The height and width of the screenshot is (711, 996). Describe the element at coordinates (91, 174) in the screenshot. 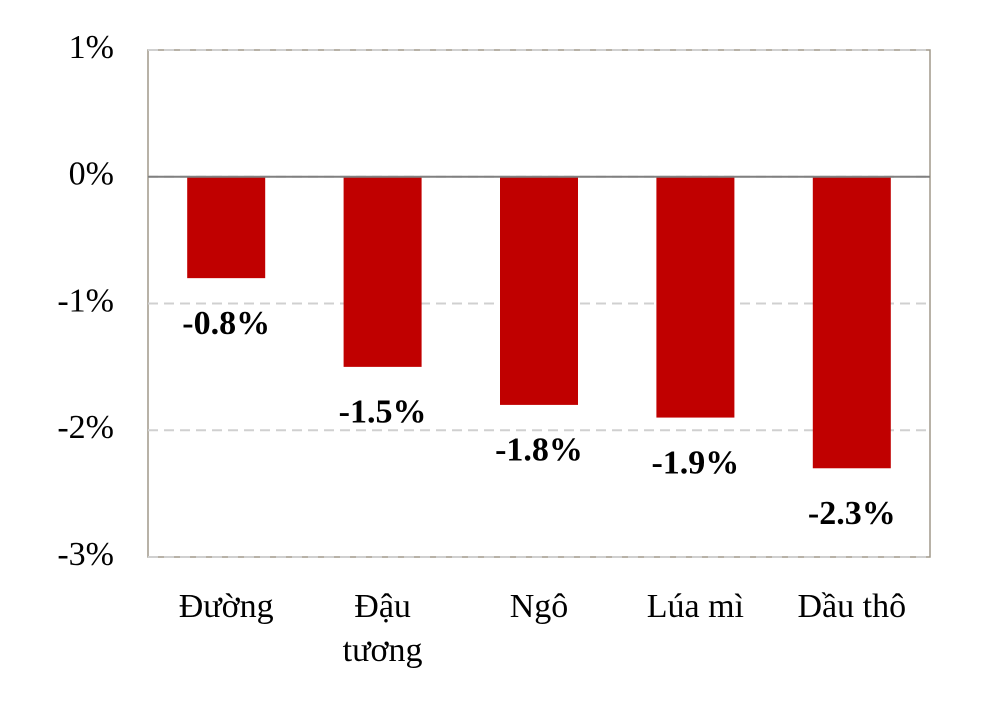

I see `y-tick-label: 0%` at that location.